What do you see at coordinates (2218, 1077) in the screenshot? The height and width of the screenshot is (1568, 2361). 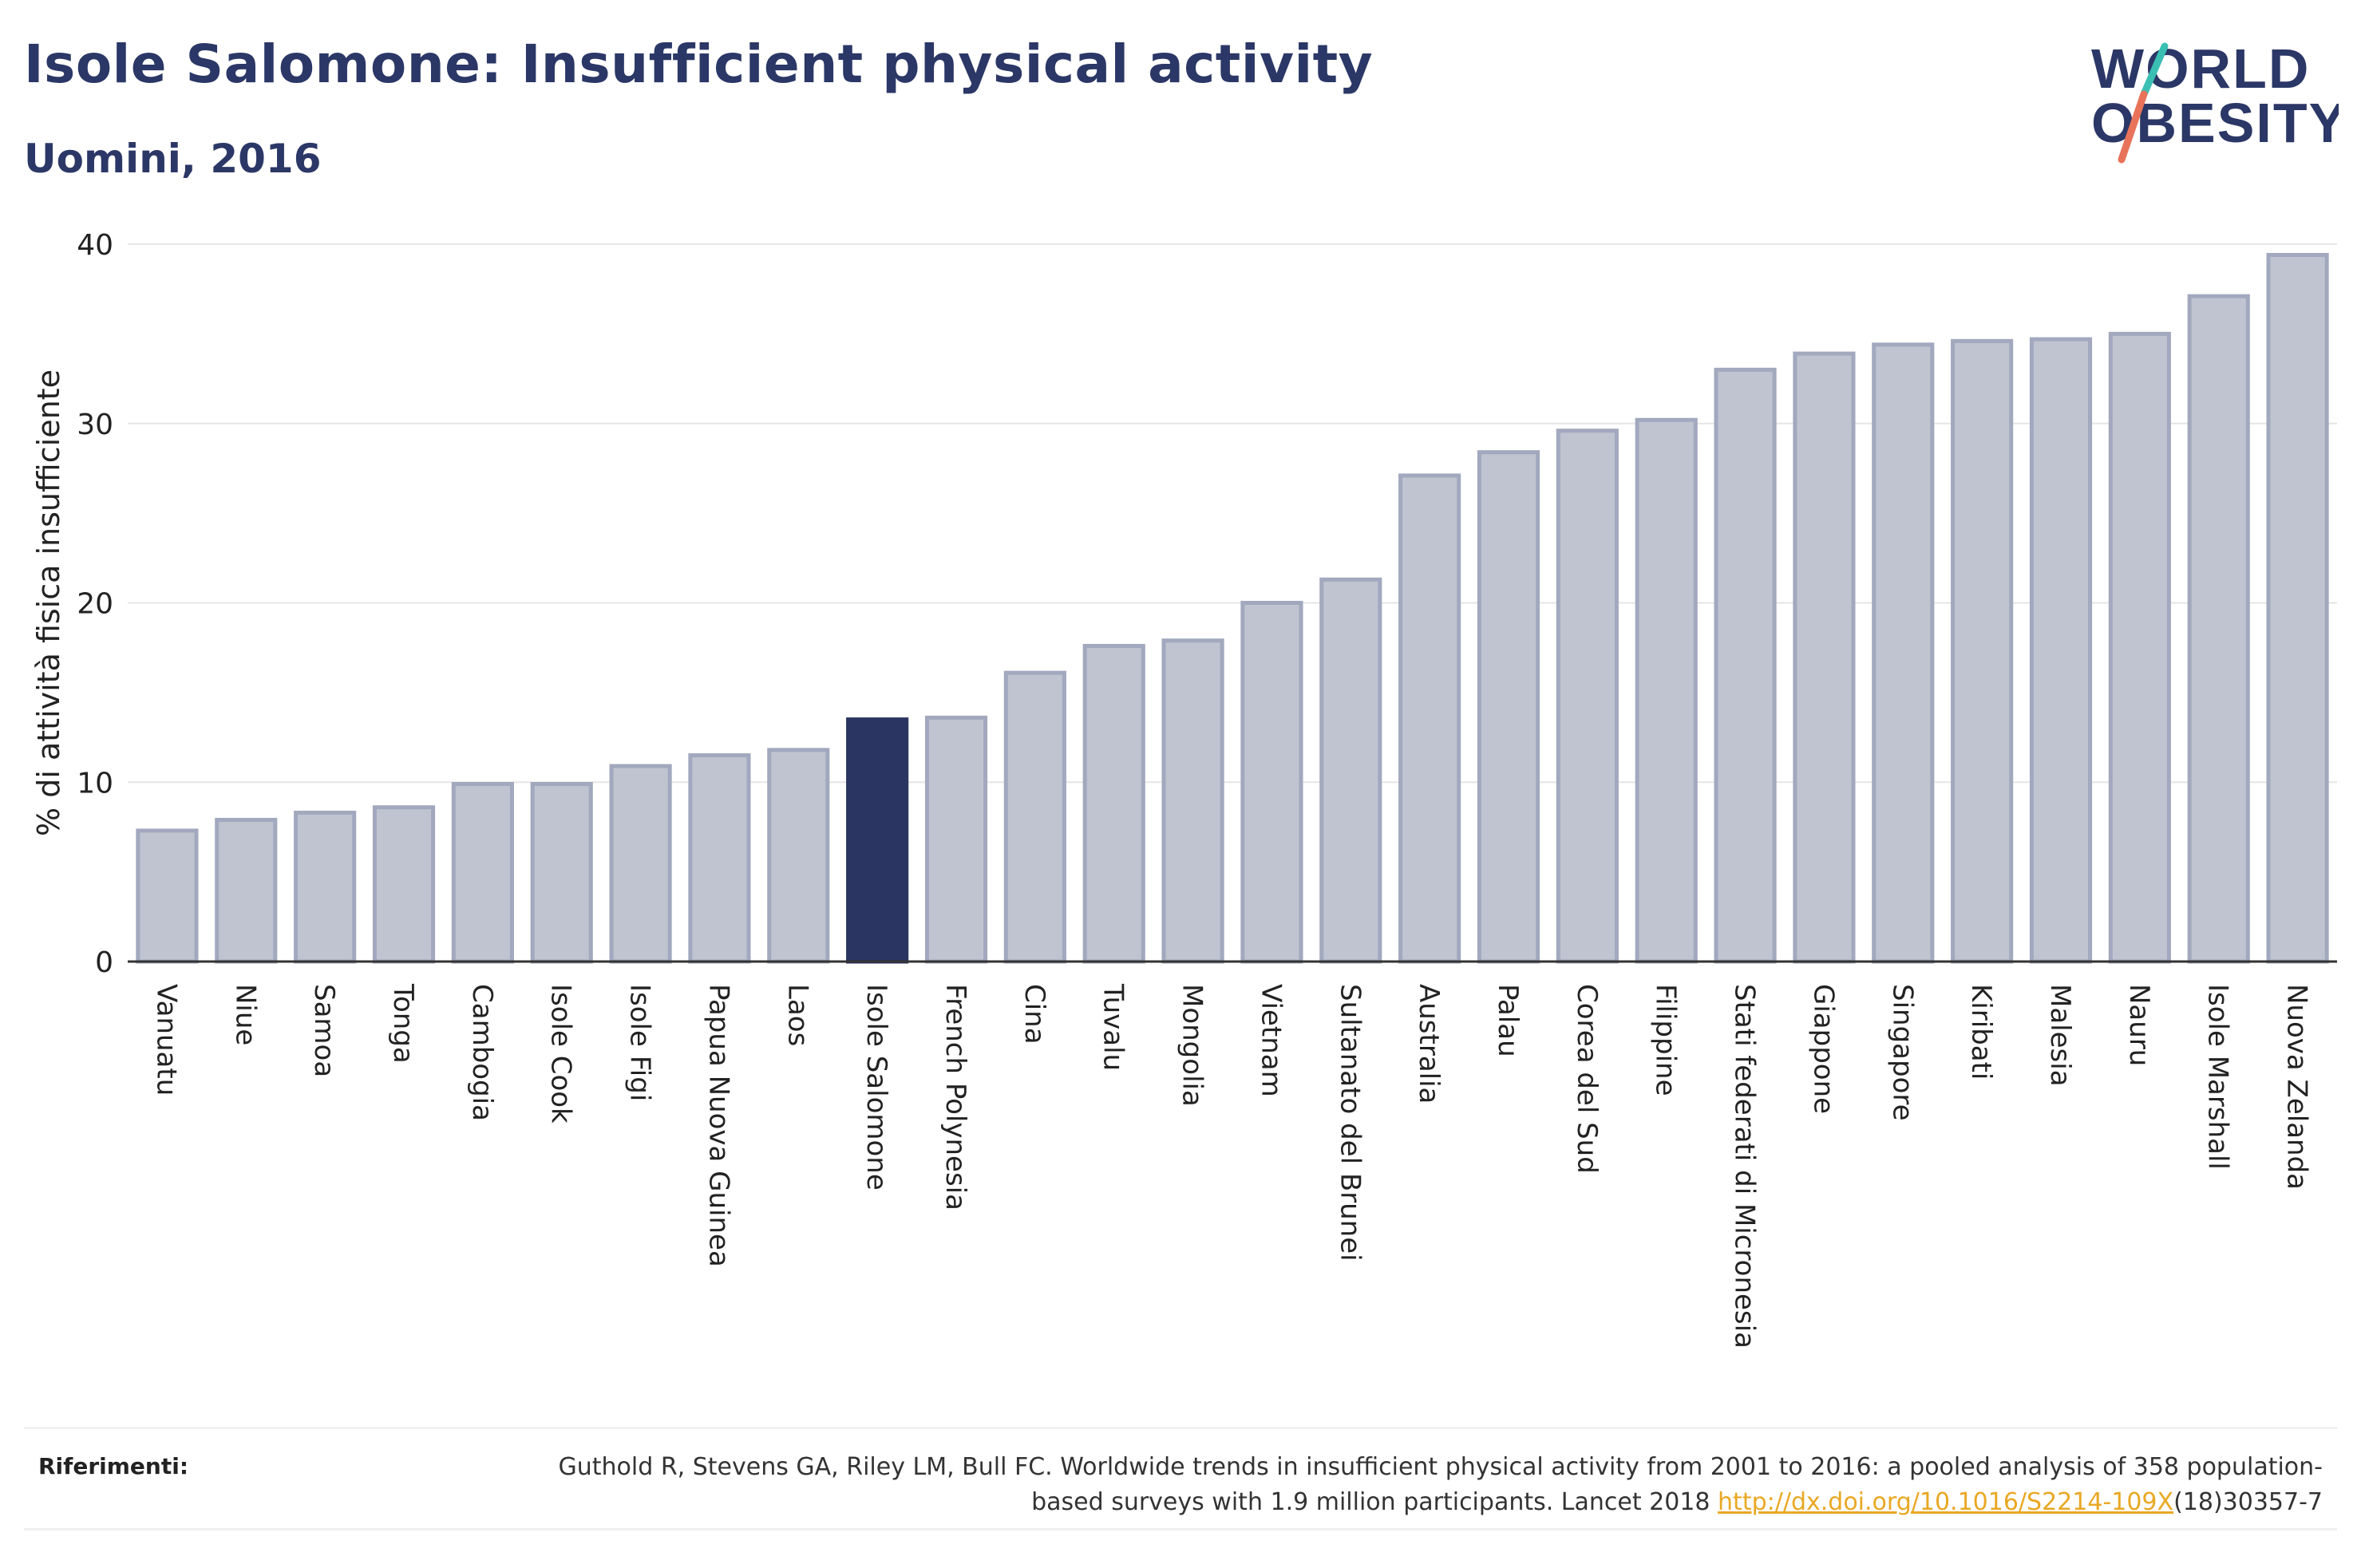 I see `x-tick-label: Isole Marshall` at bounding box center [2218, 1077].